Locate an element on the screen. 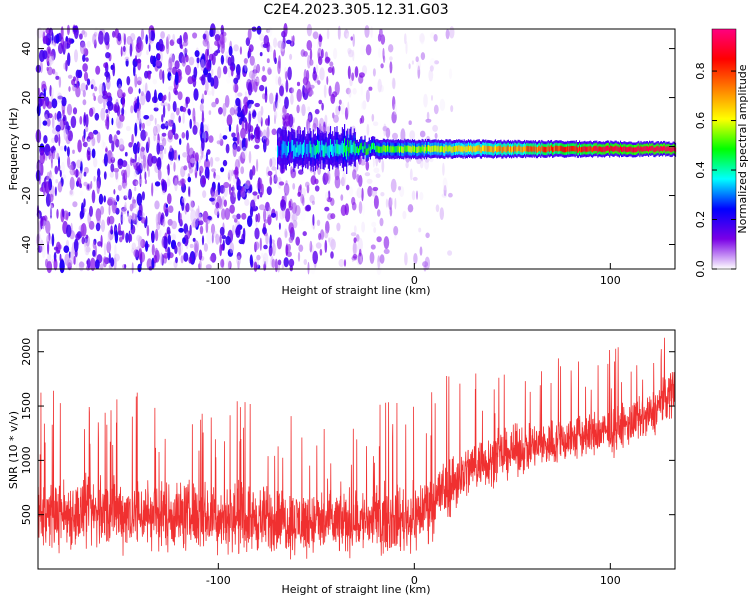 The height and width of the screenshot is (600, 750). colorbar-tick-label: 0.8 is located at coordinates (700, 71).